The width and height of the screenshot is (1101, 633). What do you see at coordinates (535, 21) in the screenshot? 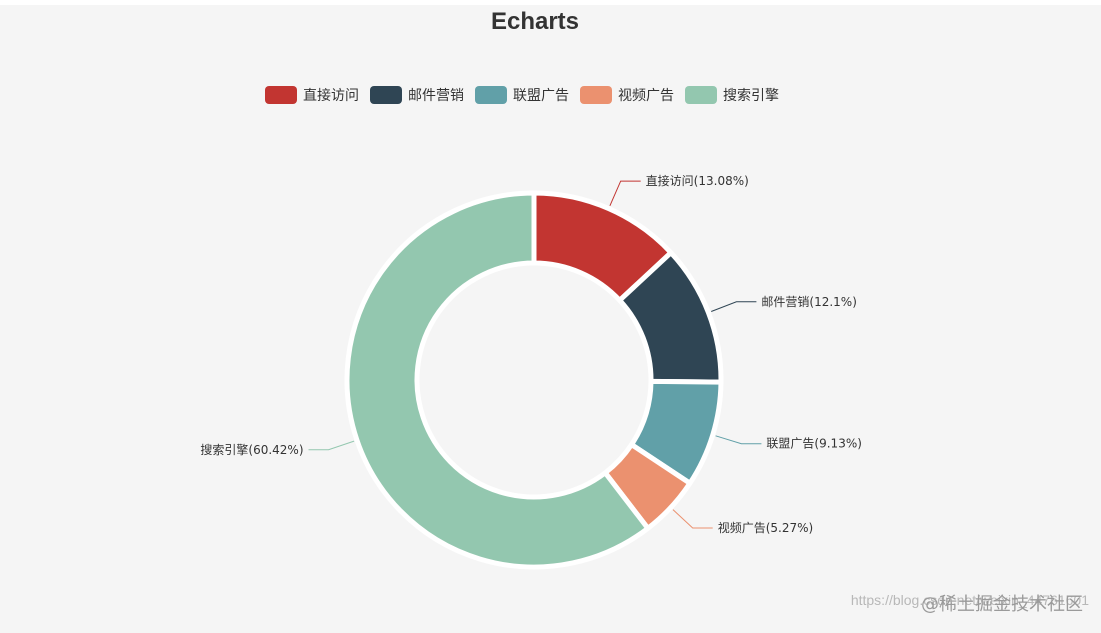
I see `chart-title: Echarts` at bounding box center [535, 21].